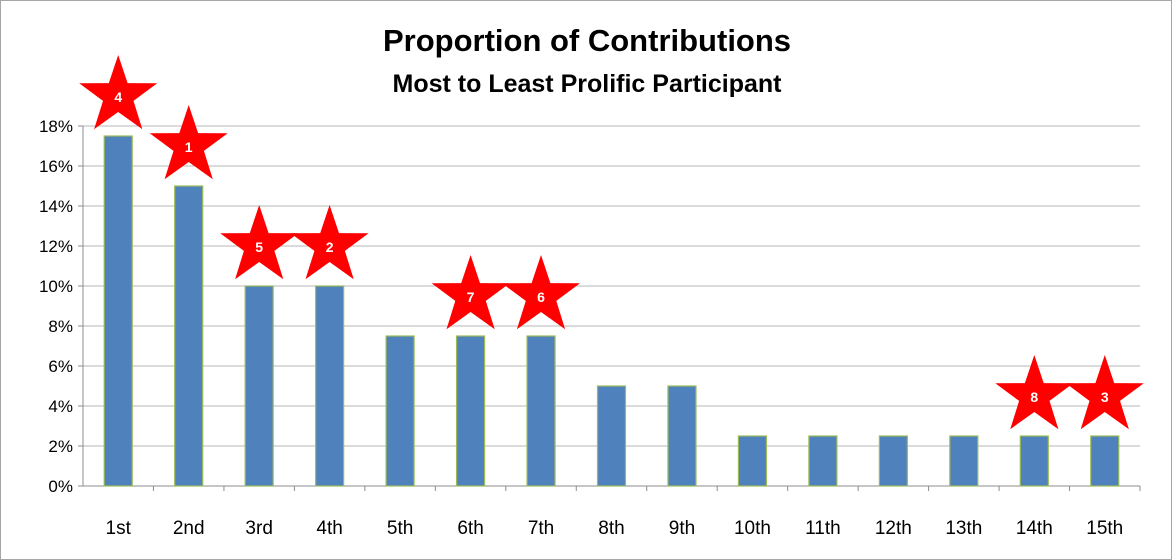  I want to click on star-label: 7, so click(471, 297).